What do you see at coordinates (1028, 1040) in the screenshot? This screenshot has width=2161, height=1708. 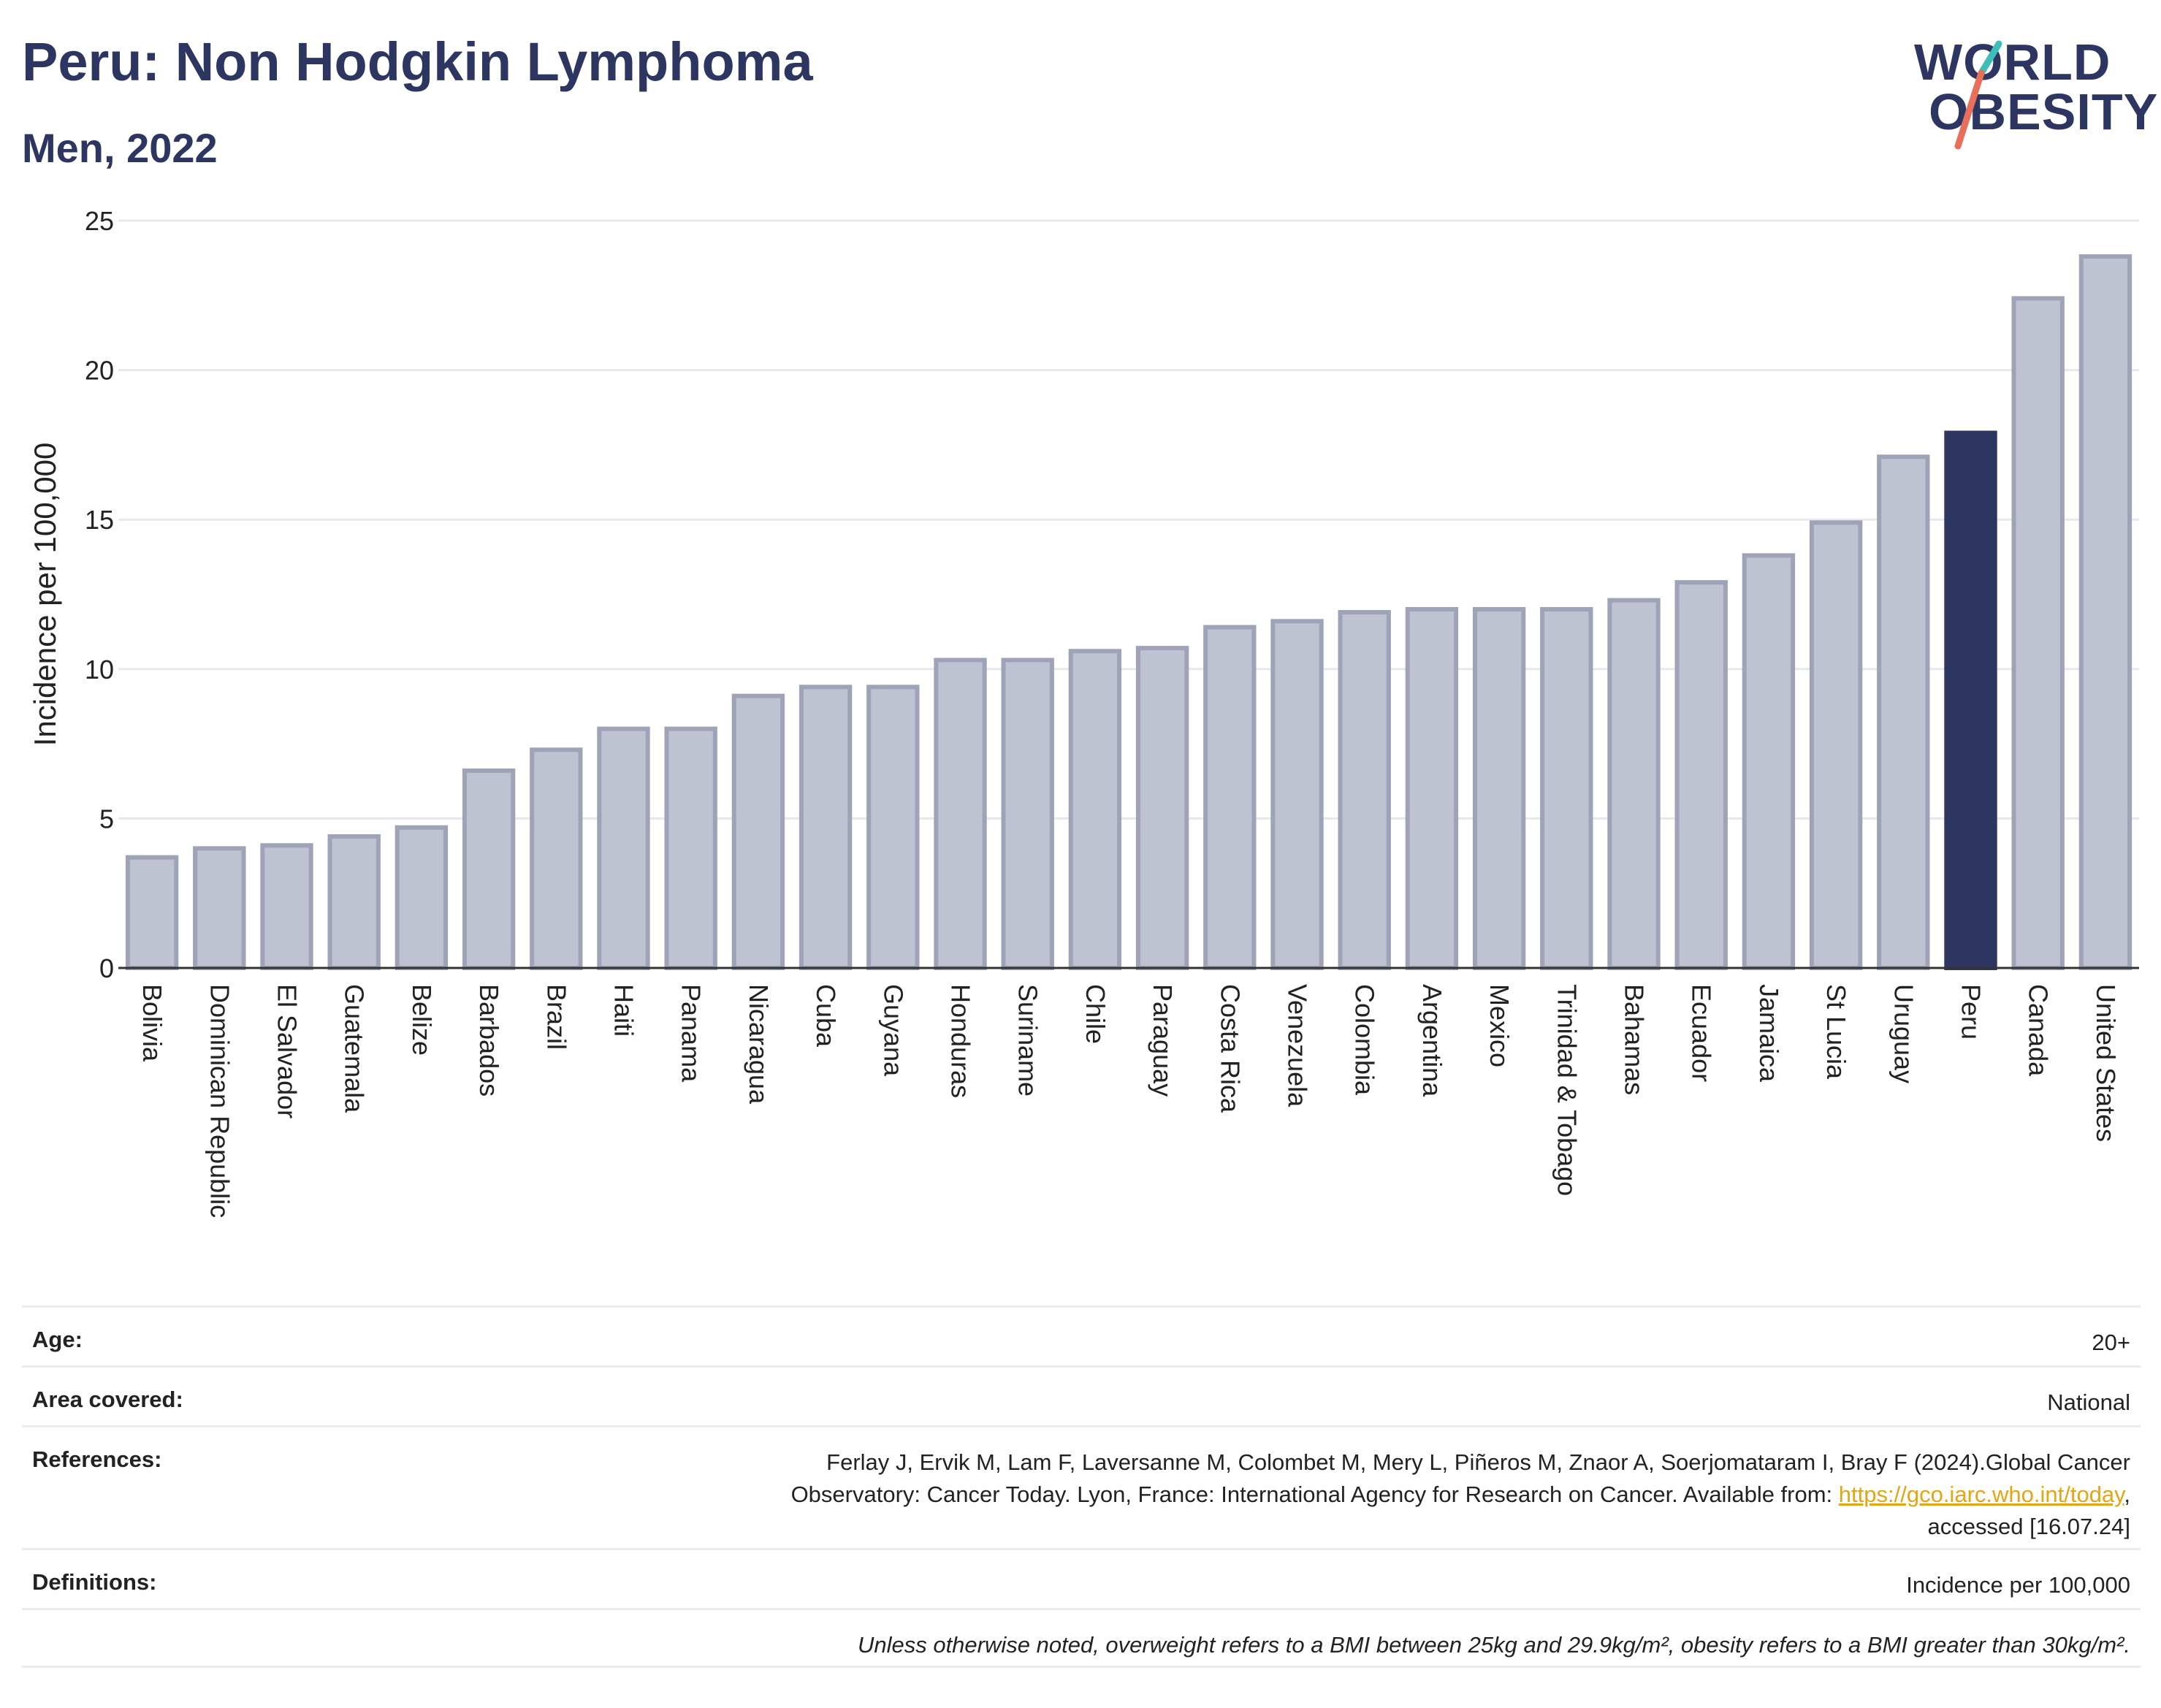 I see `x-tick-label: Suriname` at bounding box center [1028, 1040].